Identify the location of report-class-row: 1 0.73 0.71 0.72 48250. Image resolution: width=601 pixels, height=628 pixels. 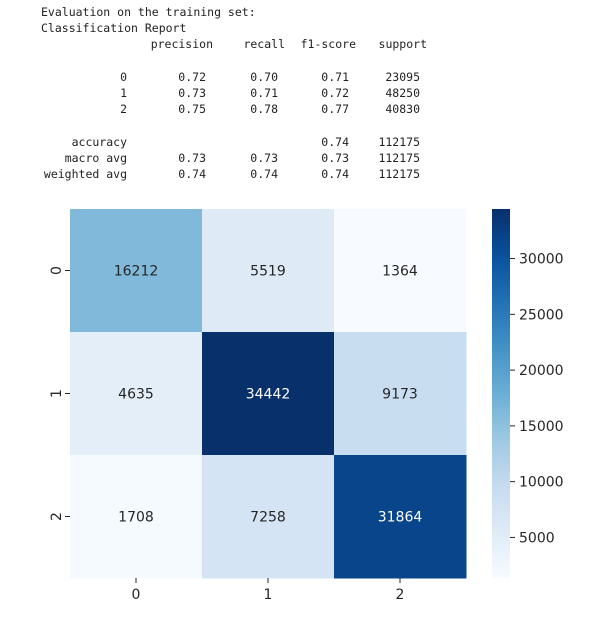
(230, 93).